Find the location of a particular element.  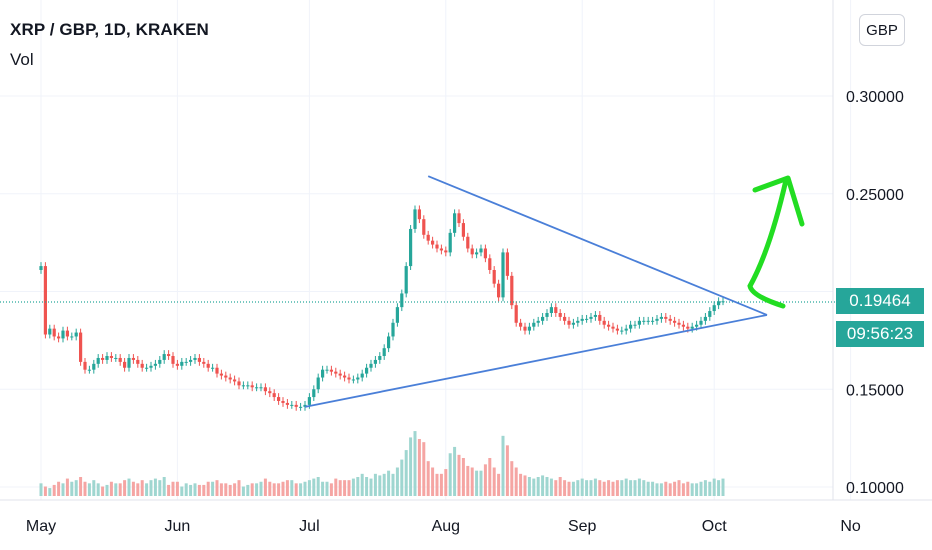

arrow-head is located at coordinates (778, 201).